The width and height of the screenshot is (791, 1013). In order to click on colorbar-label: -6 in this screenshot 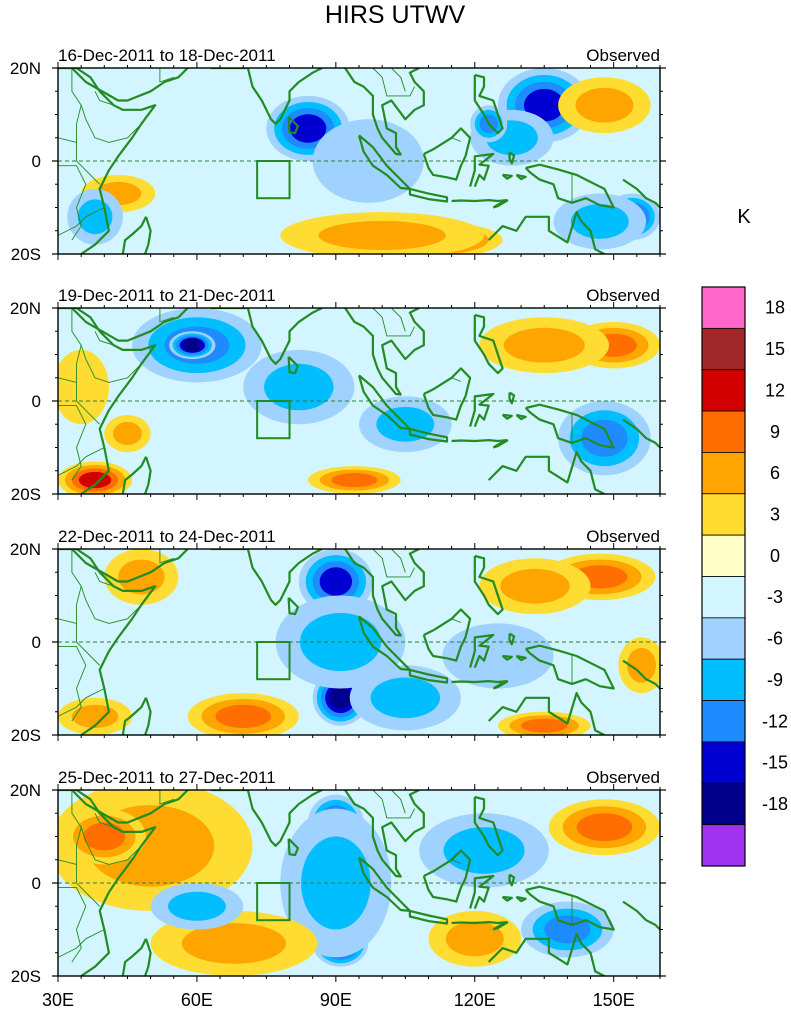, I will do `click(775, 639)`.